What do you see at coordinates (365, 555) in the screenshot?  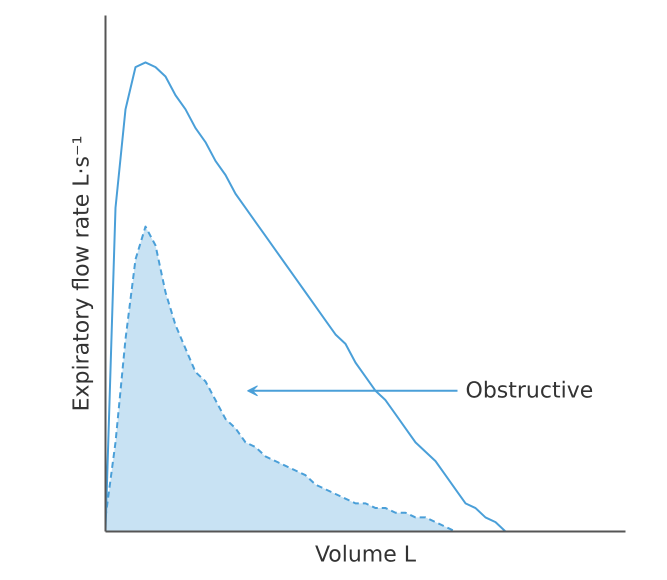 I see `x-axis-title: Volume L` at bounding box center [365, 555].